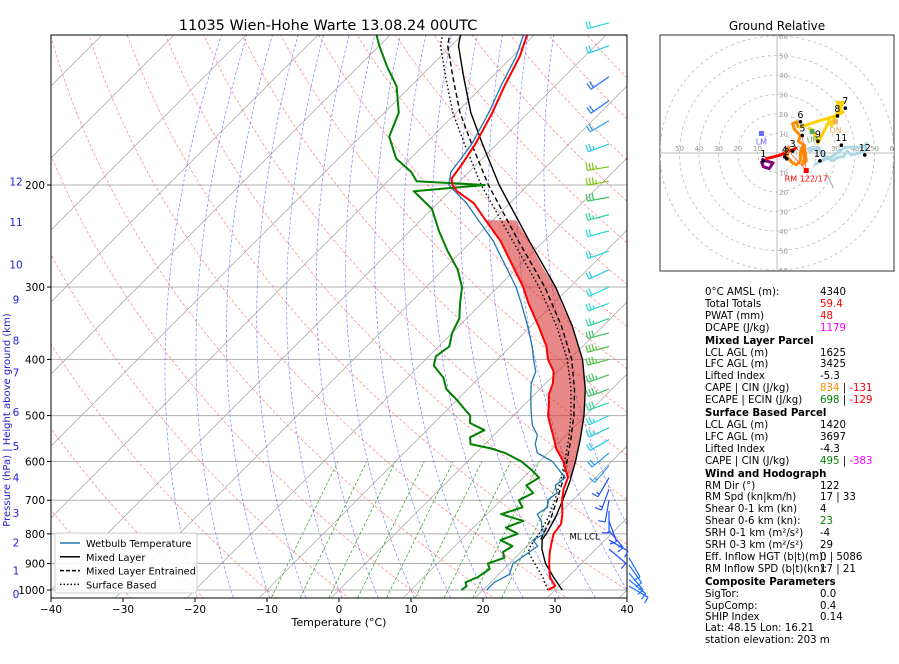 This screenshot has width=899, height=664. I want to click on hodo-u-tick: 50, so click(679, 149).